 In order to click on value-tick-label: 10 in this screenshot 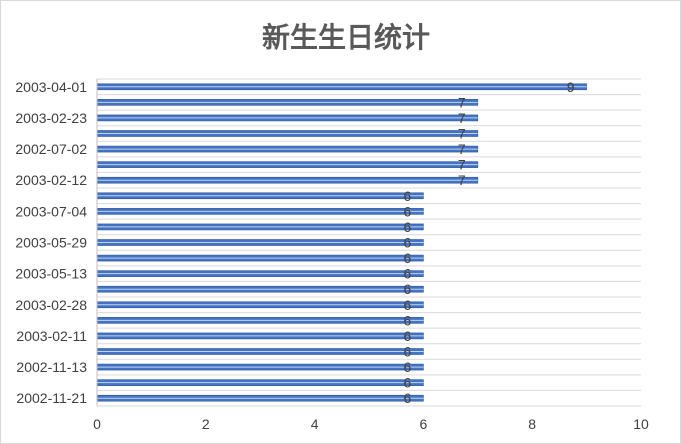, I will do `click(641, 424)`.